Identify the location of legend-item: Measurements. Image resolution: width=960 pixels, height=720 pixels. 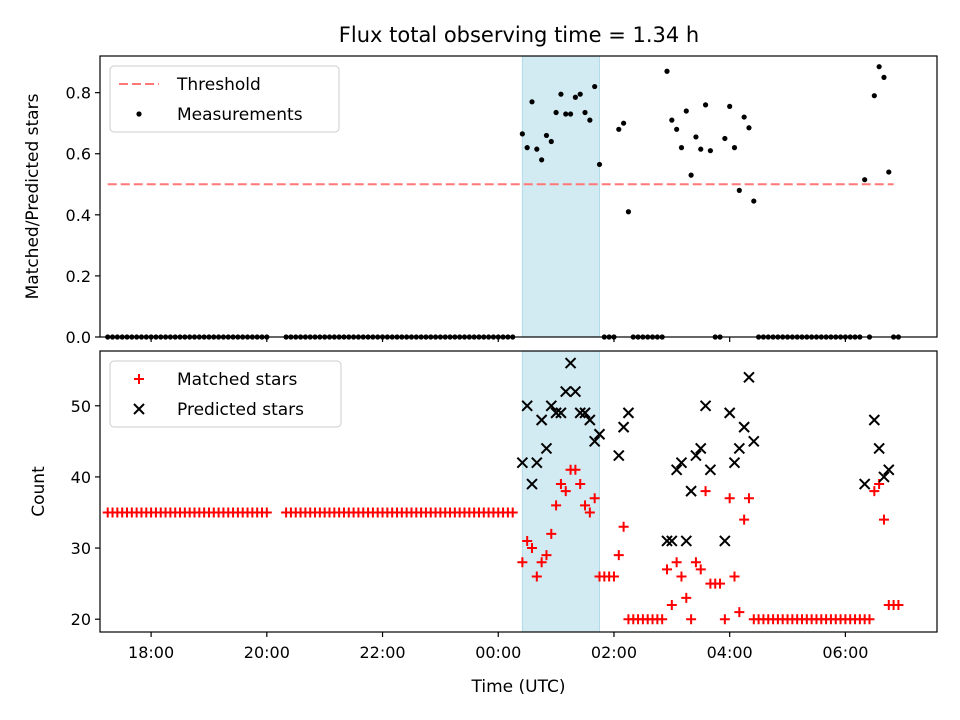
(219, 115).